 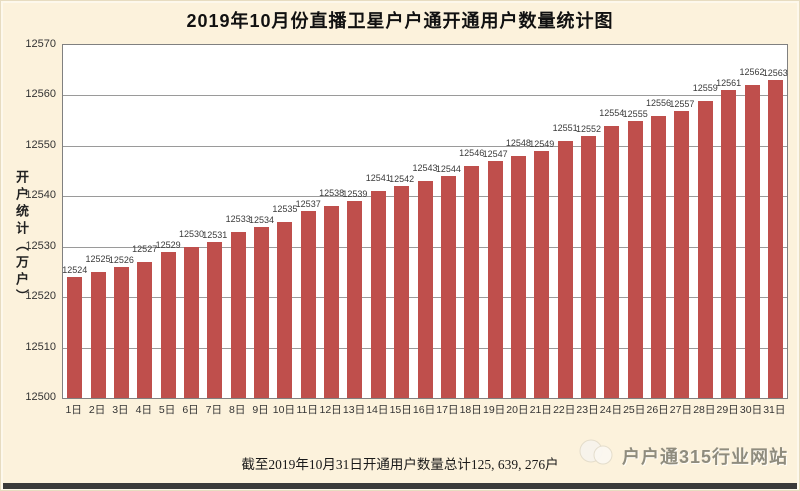 What do you see at coordinates (775, 73) in the screenshot?
I see `bar-value-label: 12563` at bounding box center [775, 73].